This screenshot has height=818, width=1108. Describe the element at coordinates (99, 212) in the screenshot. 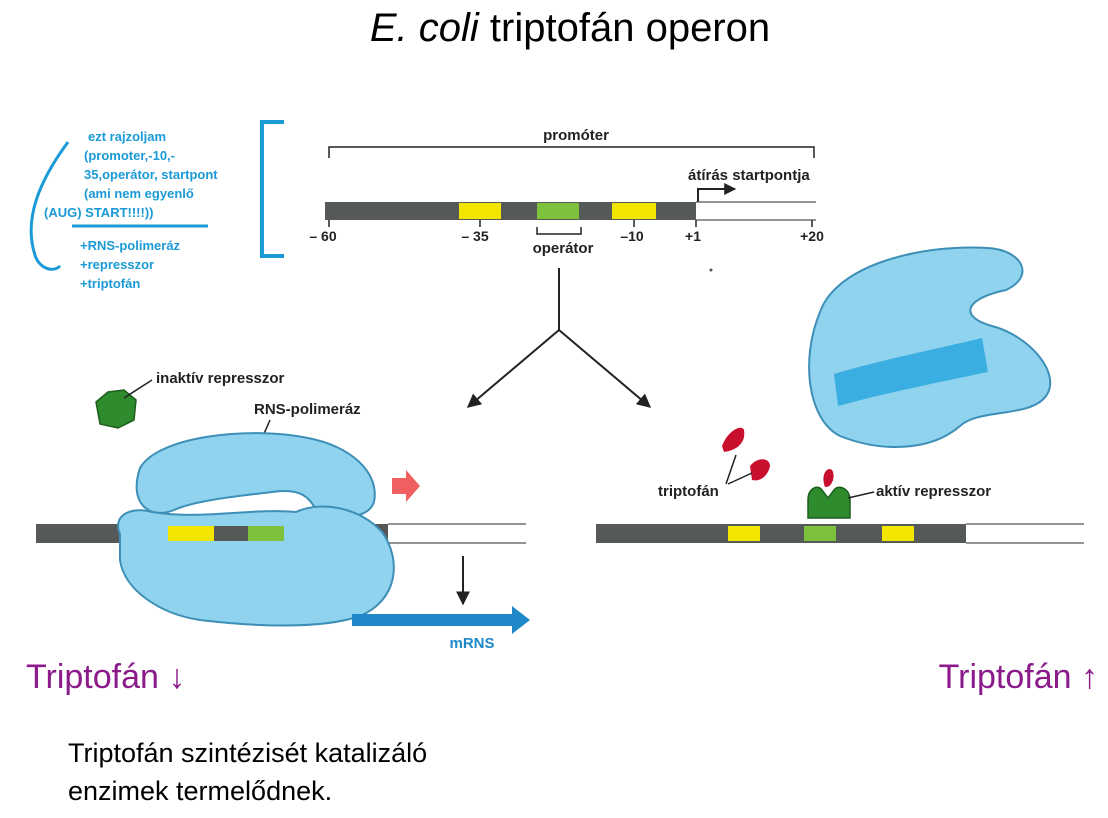

I see `note-line-5: (AUG) START!!!!))` at that location.